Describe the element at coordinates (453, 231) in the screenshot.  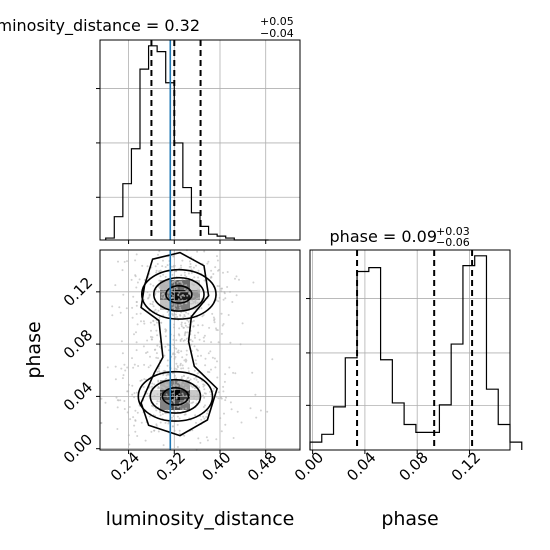
I see `title-plus-error: +0.03` at that location.